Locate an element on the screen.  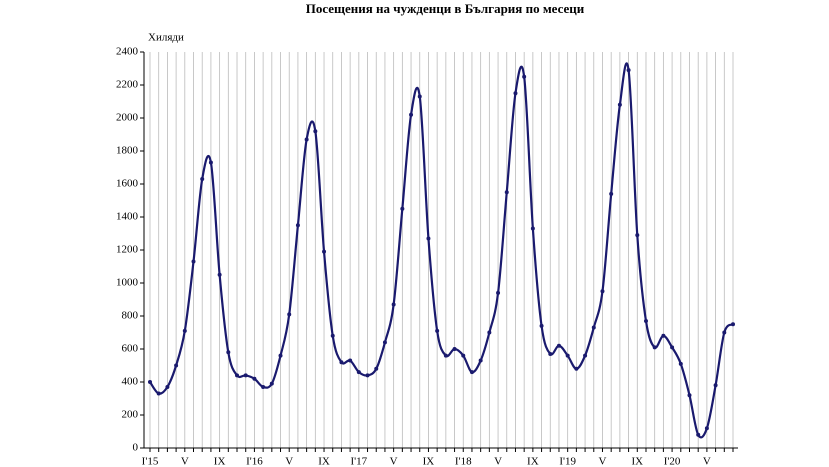
x-tick-label: I'19 is located at coordinates (567, 461).